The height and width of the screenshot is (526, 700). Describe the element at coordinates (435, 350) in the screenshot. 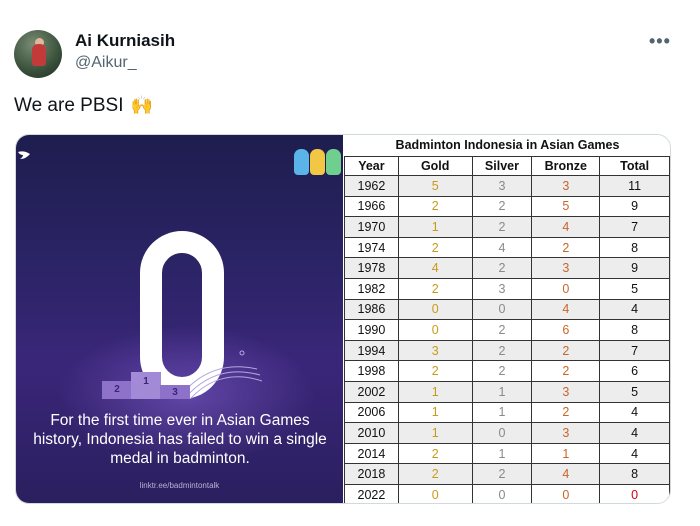

I see `cell-gold: 3` at that location.